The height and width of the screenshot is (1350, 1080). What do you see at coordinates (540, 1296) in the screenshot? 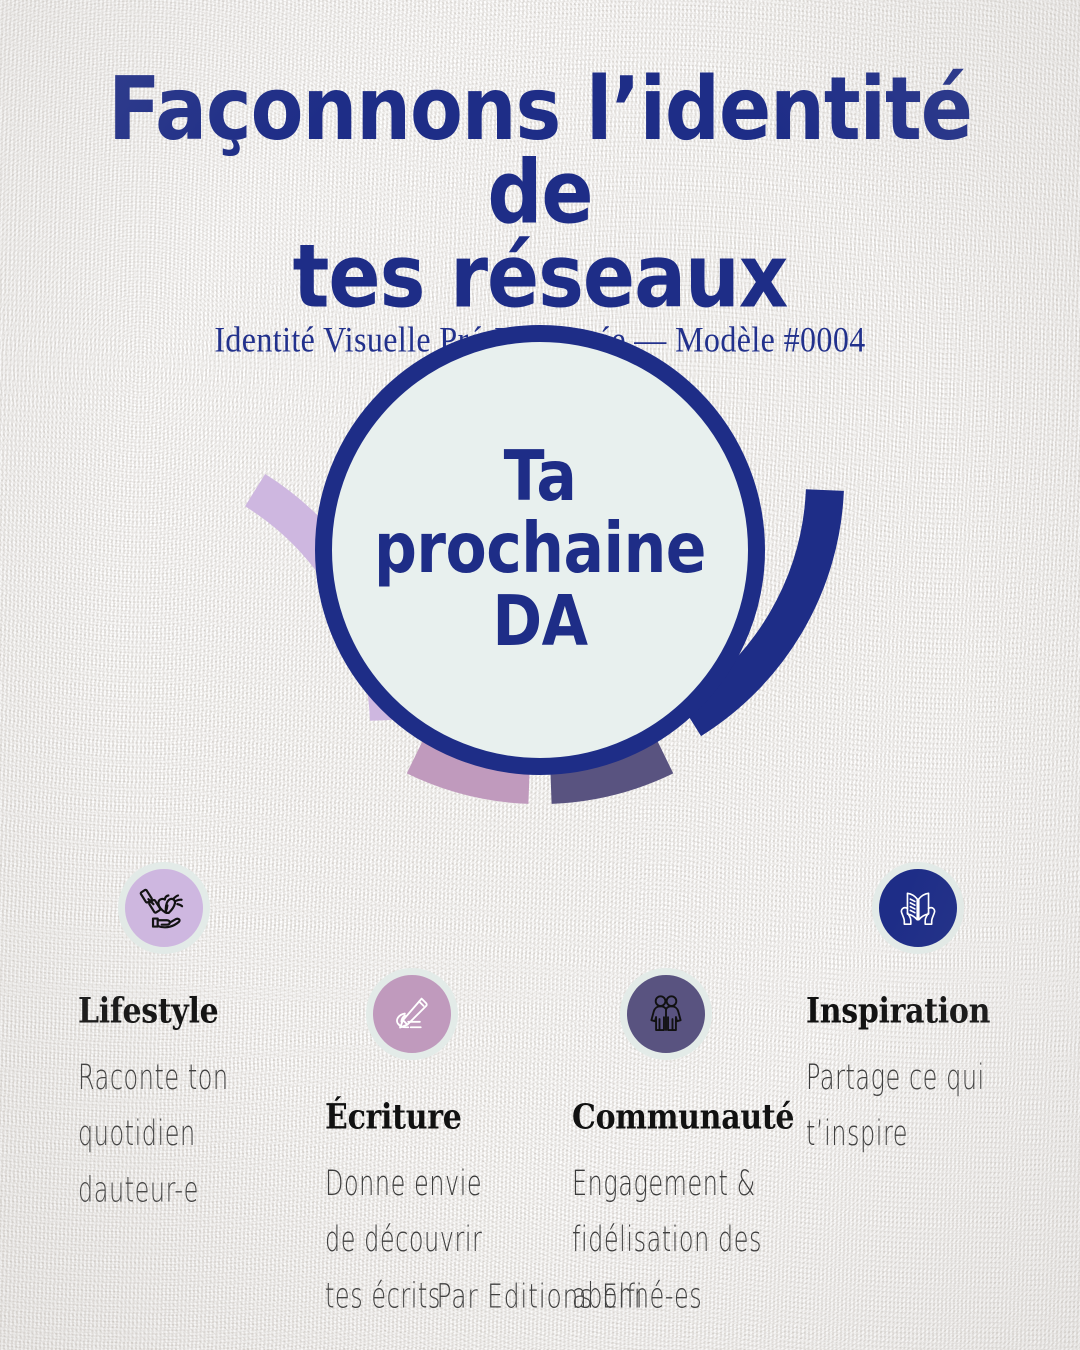
I see `footer-credit: Par Editions Elfi` at bounding box center [540, 1296].